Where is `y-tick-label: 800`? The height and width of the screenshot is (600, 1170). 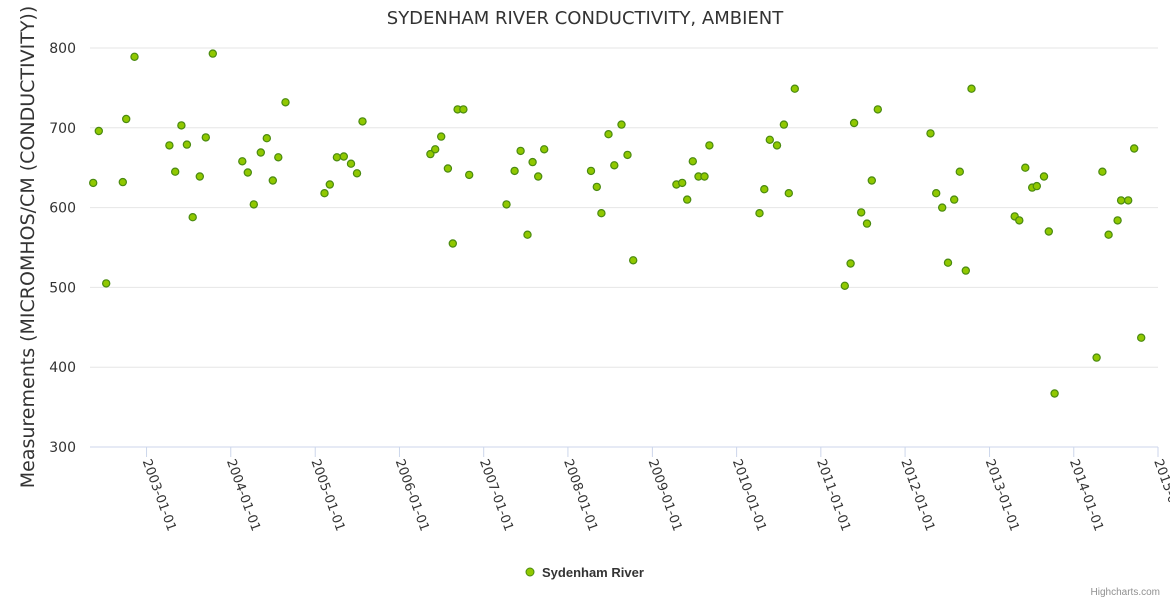 y-tick-label: 800 is located at coordinates (62, 49).